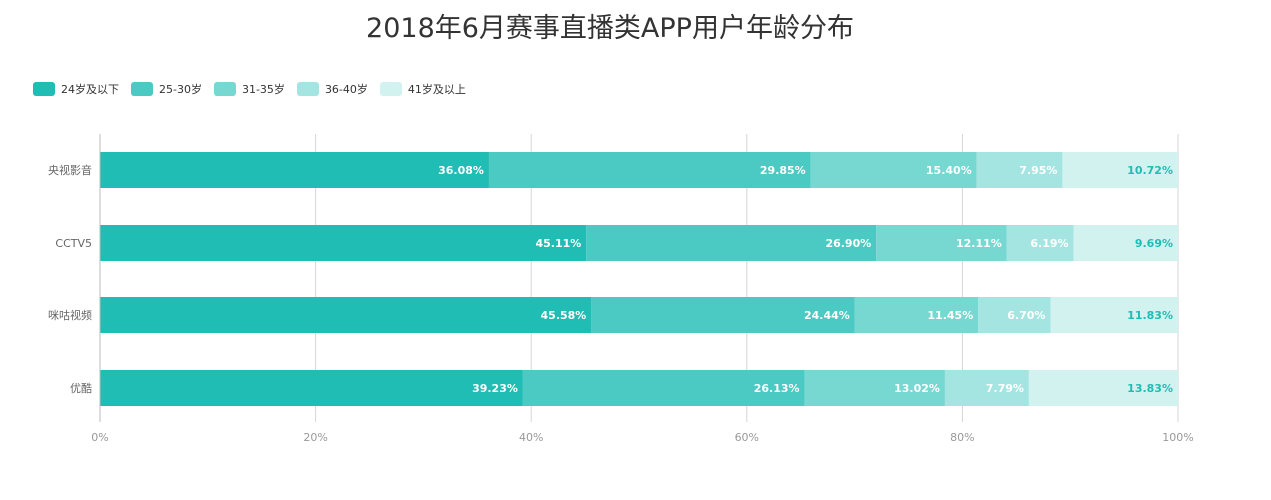 The width and height of the screenshot is (1271, 500). Describe the element at coordinates (610, 28) in the screenshot. I see `chart-title: 2018年6月赛事直播类APP用户年龄分布` at that location.